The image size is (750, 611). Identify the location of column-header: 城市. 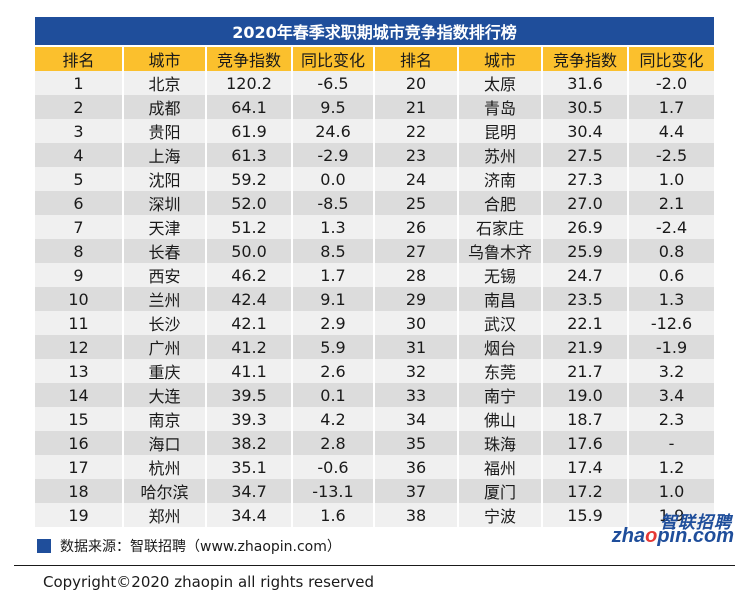
(500, 58).